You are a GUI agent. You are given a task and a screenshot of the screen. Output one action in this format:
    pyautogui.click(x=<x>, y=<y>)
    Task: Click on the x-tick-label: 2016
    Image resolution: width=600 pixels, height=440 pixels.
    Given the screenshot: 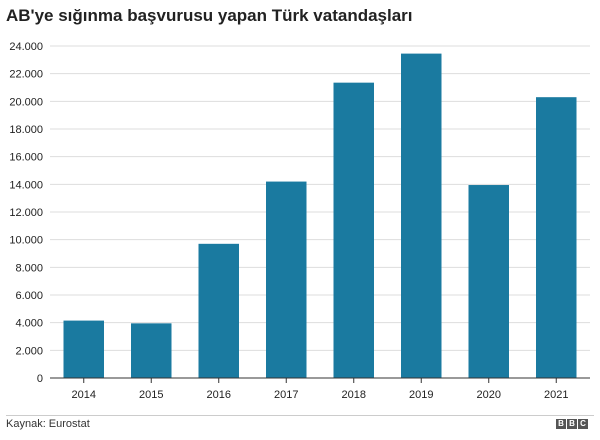 What is the action you would take?
    pyautogui.click(x=219, y=395)
    